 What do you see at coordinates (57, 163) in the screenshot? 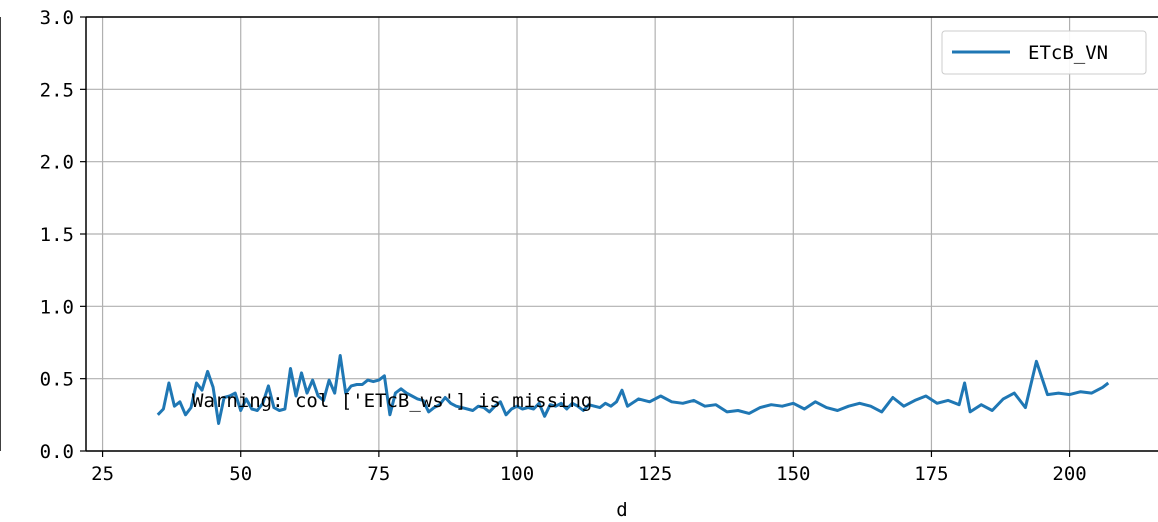
I see `y-tick-label: 2.0` at bounding box center [57, 163].